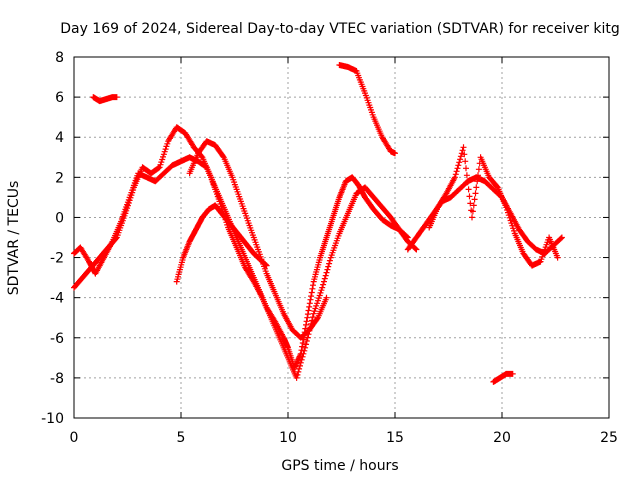 This screenshot has width=640, height=484. What do you see at coordinates (14, 238) in the screenshot?
I see `y-axis-label: SDTVAR / TECUs` at bounding box center [14, 238].